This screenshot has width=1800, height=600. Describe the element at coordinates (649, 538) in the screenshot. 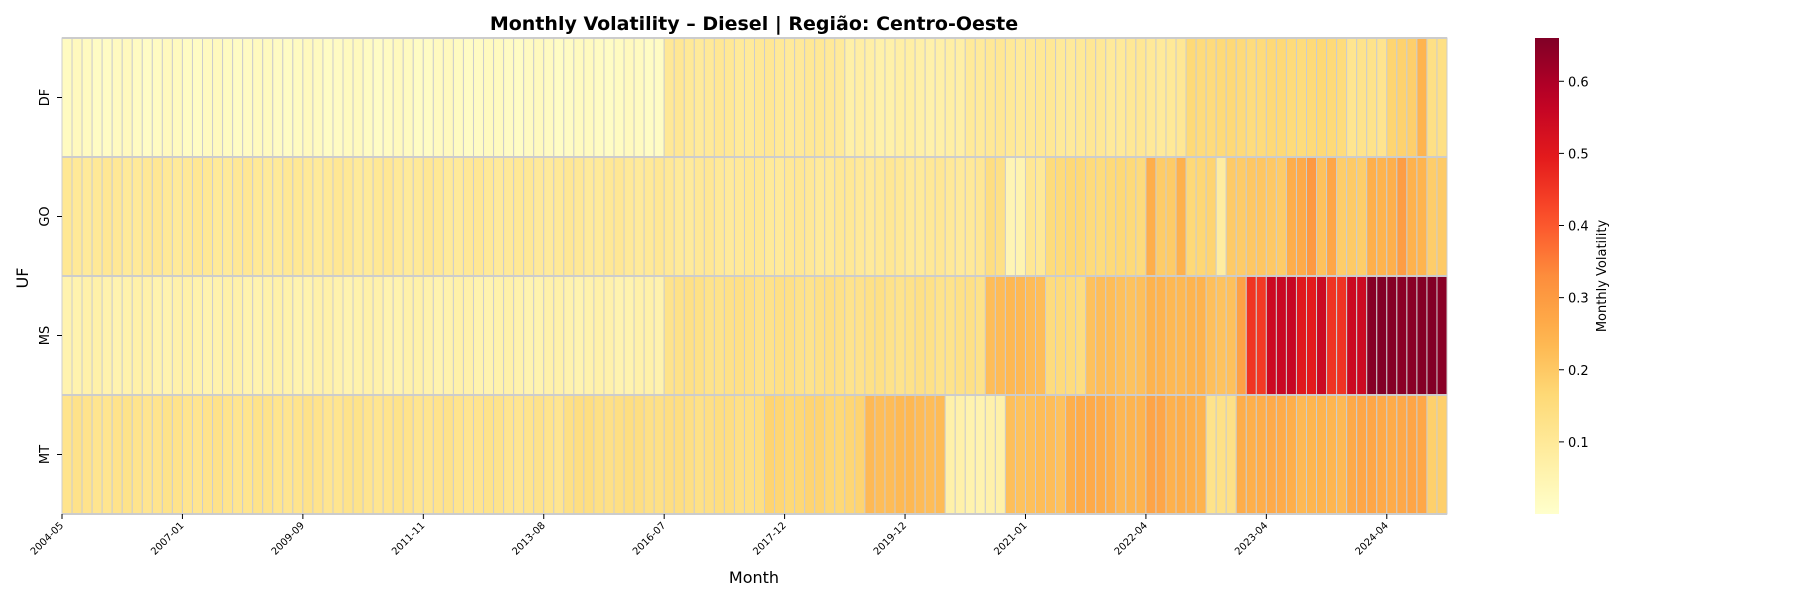

I see `x-tick-label: 2016-07` at that location.